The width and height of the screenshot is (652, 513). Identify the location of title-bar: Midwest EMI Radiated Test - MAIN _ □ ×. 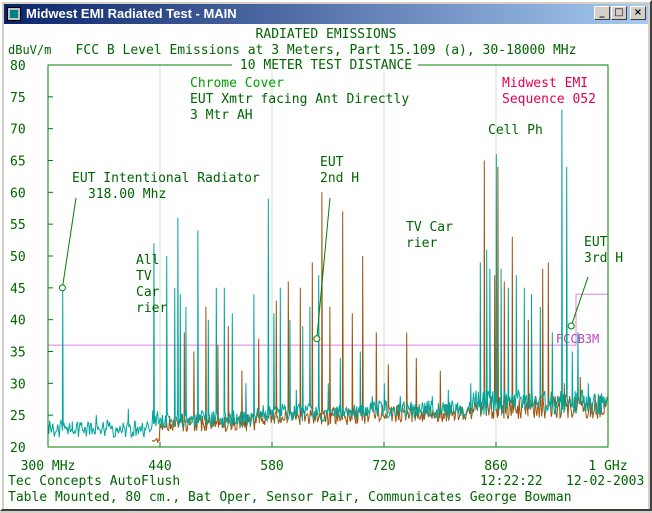
(326, 14).